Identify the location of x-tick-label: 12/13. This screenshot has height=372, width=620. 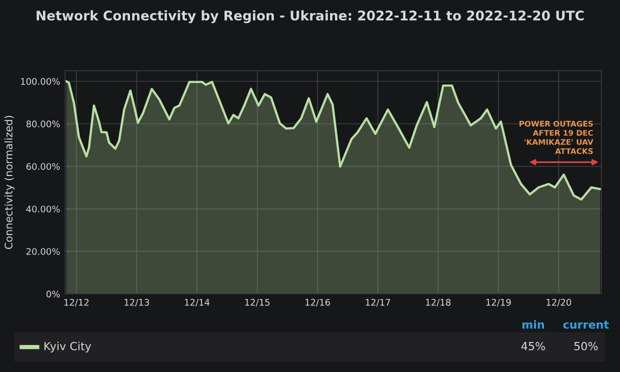
(136, 302).